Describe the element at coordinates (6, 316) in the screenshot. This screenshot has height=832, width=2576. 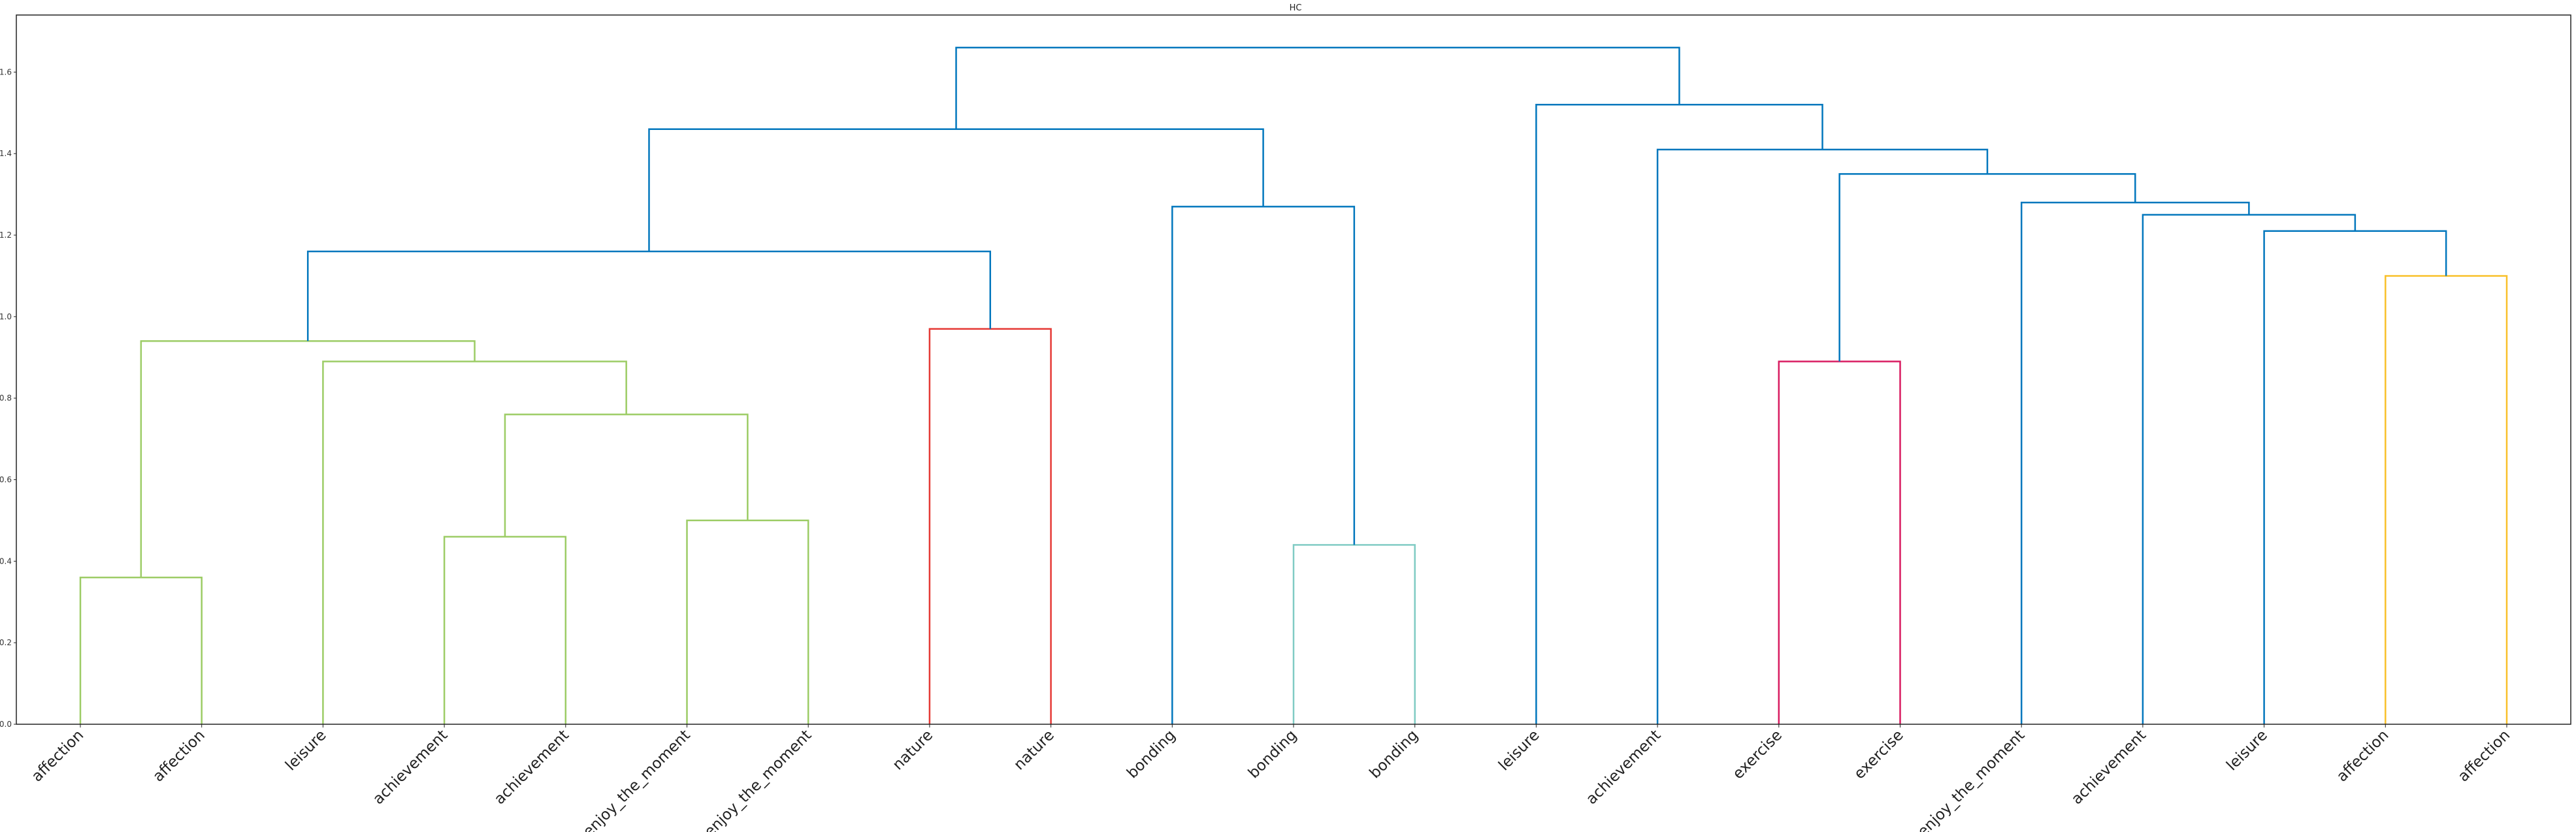
I see `y-tick-label: 1.0` at that location.